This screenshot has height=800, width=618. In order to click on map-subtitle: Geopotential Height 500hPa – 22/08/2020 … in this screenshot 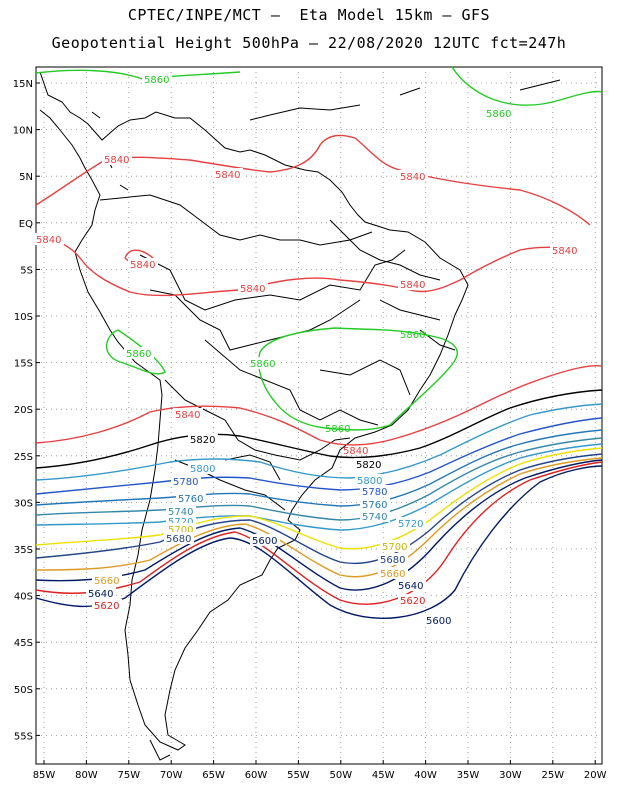, I will do `click(309, 43)`.